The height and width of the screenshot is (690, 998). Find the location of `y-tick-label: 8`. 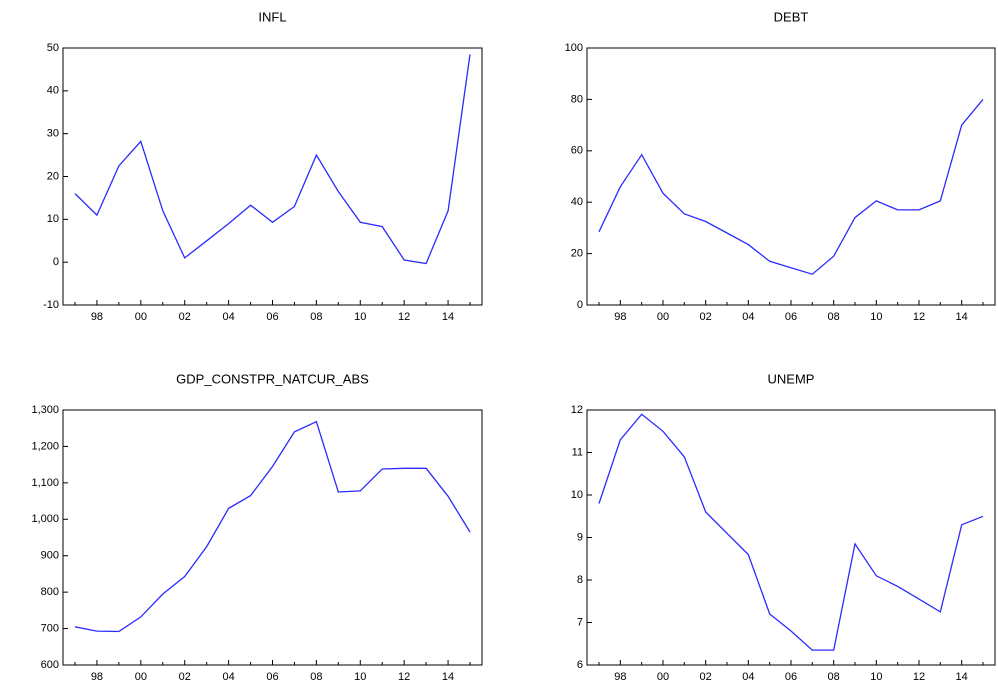

y-tick-label: 8 is located at coordinates (580, 580).